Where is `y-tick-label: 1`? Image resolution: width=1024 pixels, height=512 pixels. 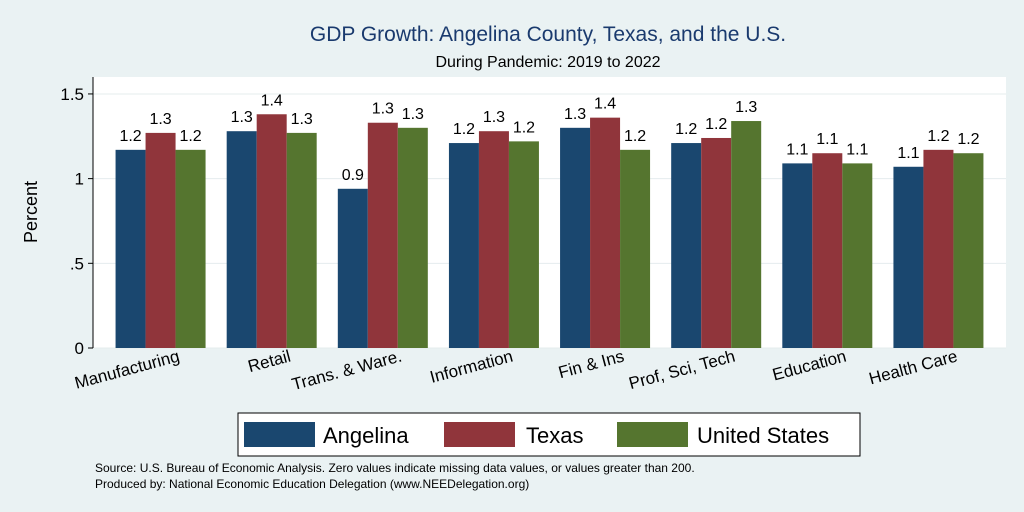 y-tick-label: 1 is located at coordinates (79, 179).